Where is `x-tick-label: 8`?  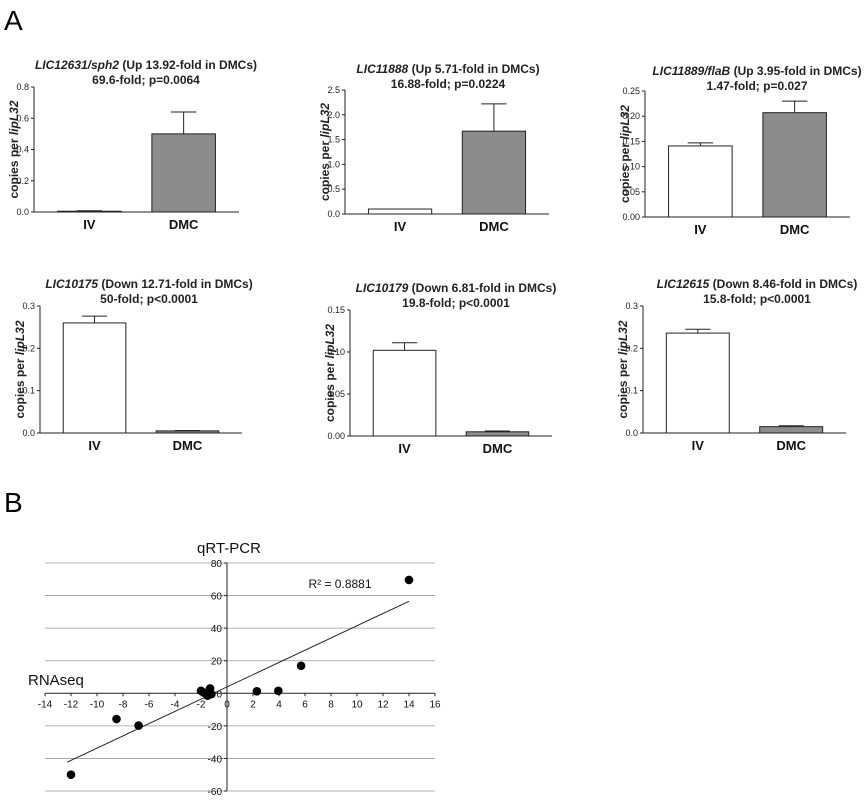 x-tick-label: 8 is located at coordinates (331, 704).